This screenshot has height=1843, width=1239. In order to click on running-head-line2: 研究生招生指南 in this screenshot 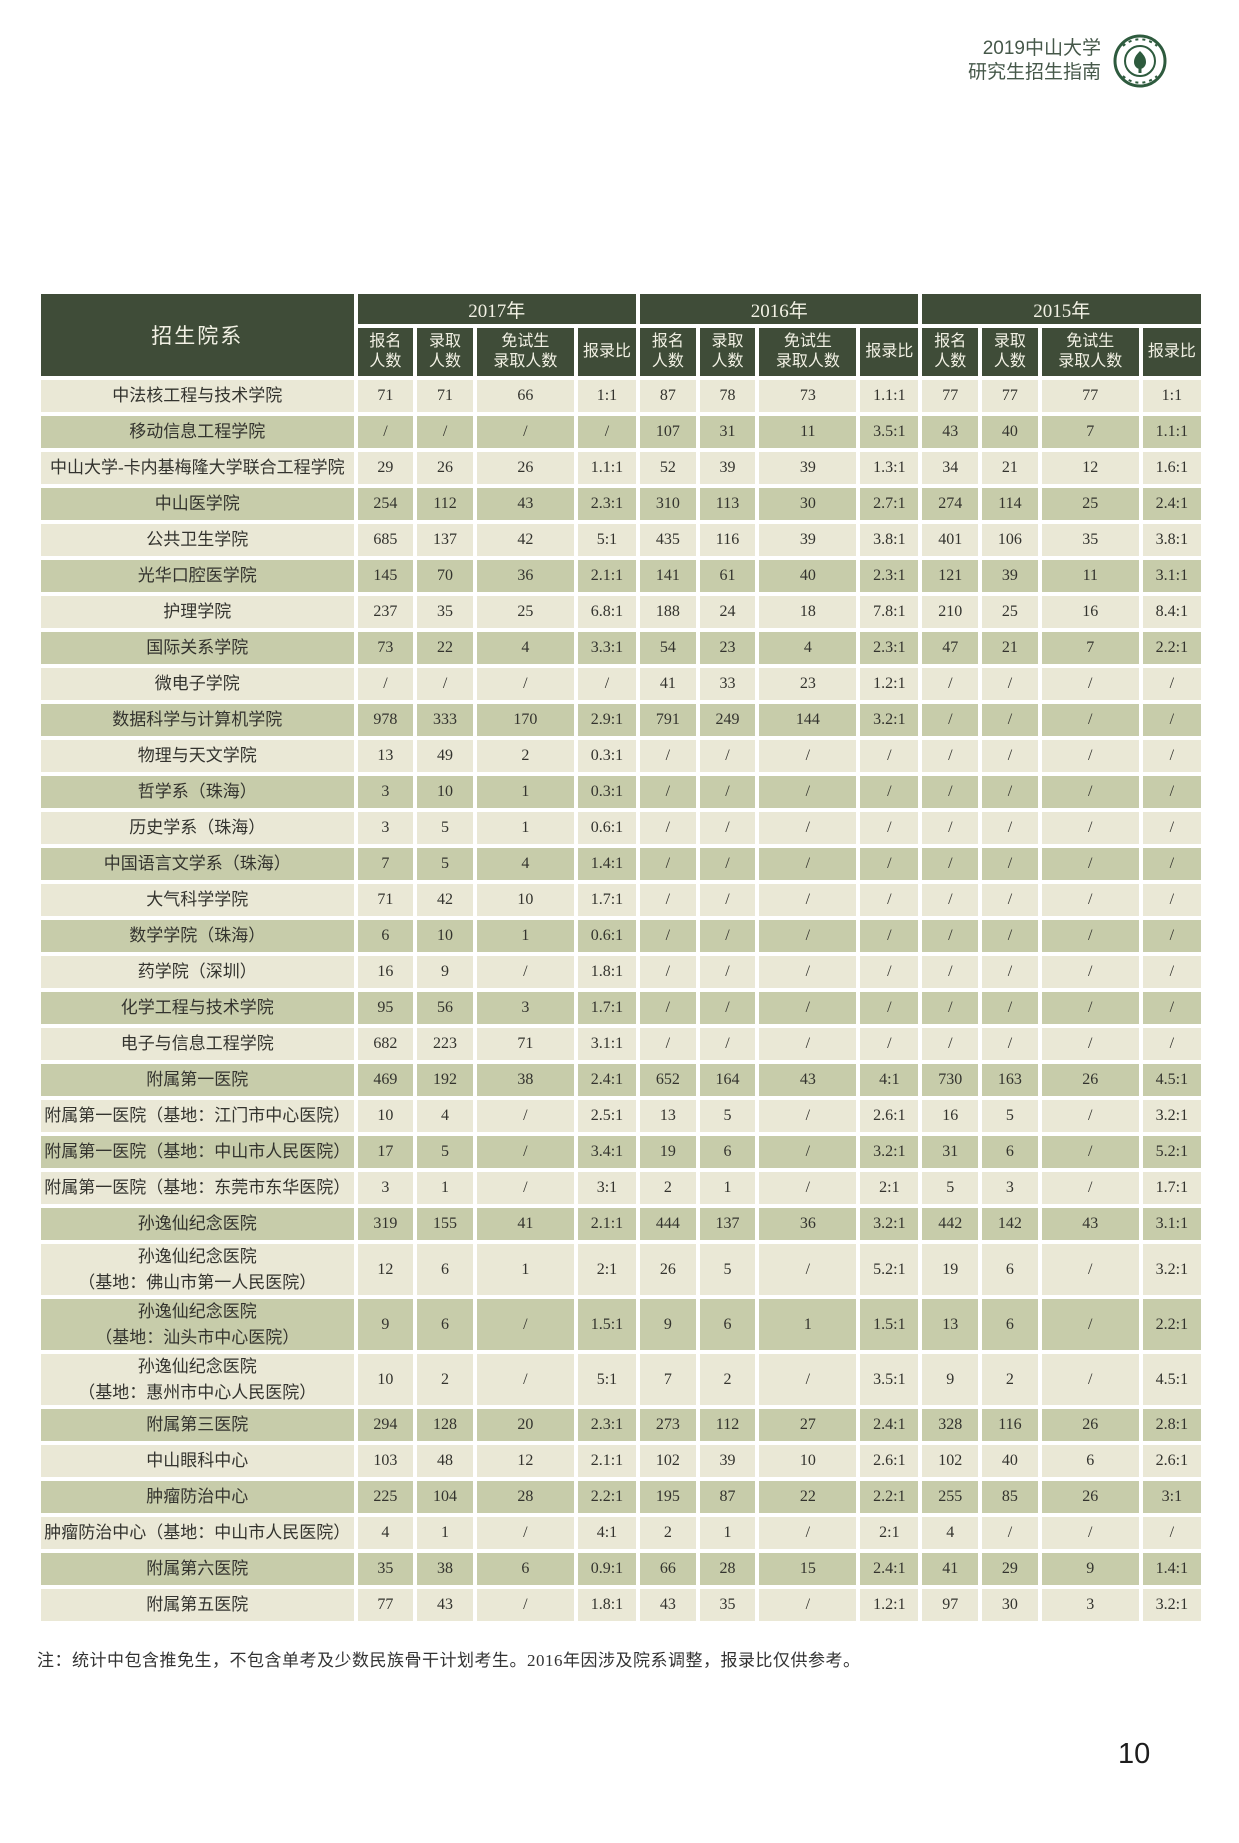, I will do `click(1034, 72)`.